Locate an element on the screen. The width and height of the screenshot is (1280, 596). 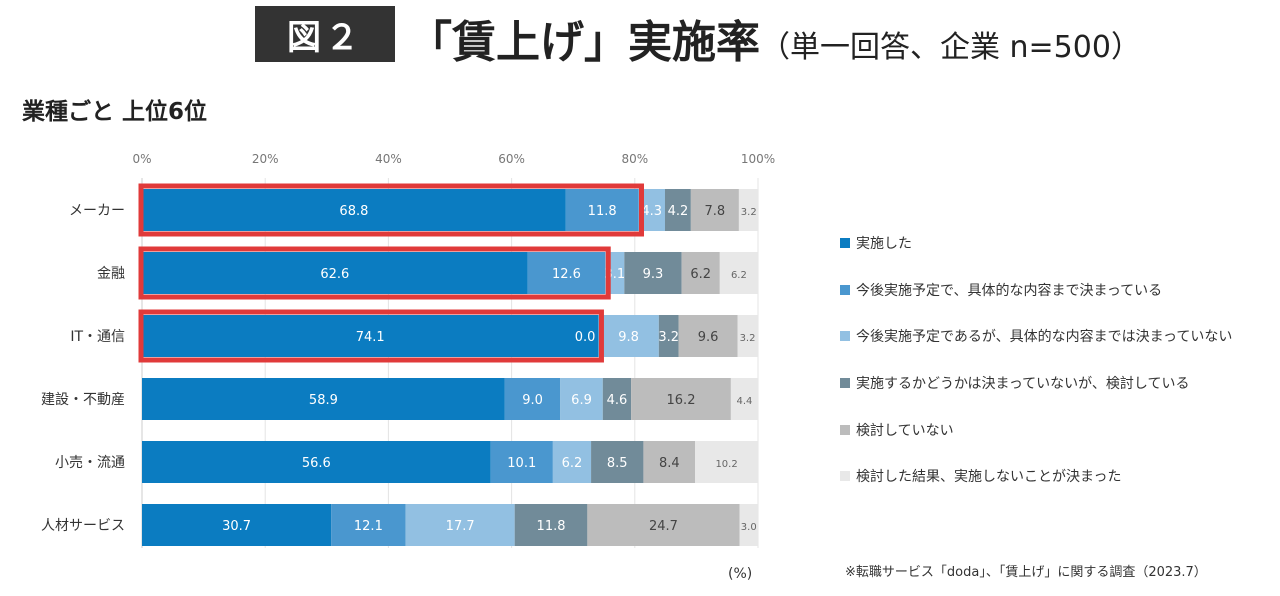
category-label: IT・通信 is located at coordinates (97, 337).